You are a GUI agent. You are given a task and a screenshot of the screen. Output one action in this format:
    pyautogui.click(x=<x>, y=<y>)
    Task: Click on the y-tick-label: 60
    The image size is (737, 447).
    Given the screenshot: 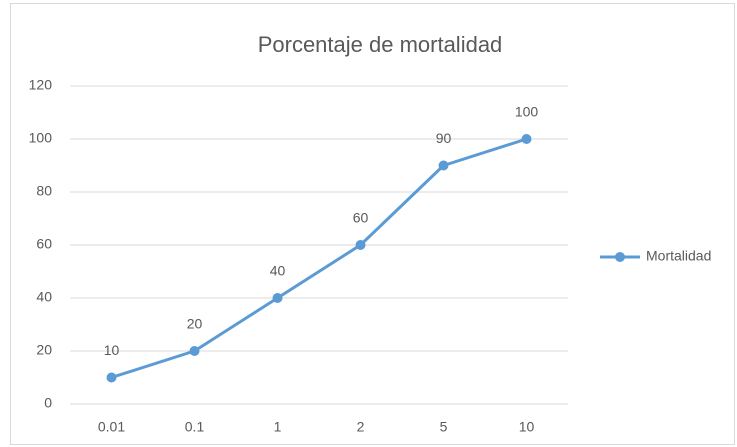 What is the action you would take?
    pyautogui.click(x=44, y=244)
    